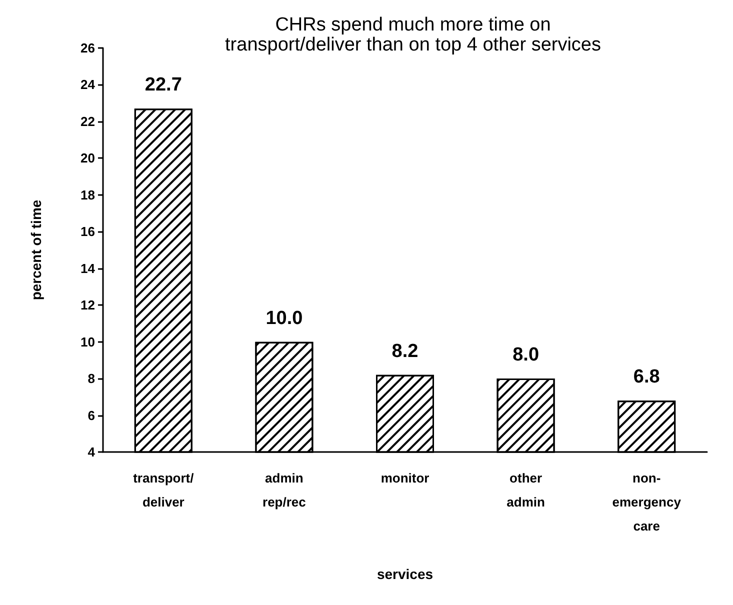 The width and height of the screenshot is (733, 605). Describe the element at coordinates (413, 35) in the screenshot. I see `chart-title: CHRs spend much more time on transport/deliver than on top 4 other services` at that location.